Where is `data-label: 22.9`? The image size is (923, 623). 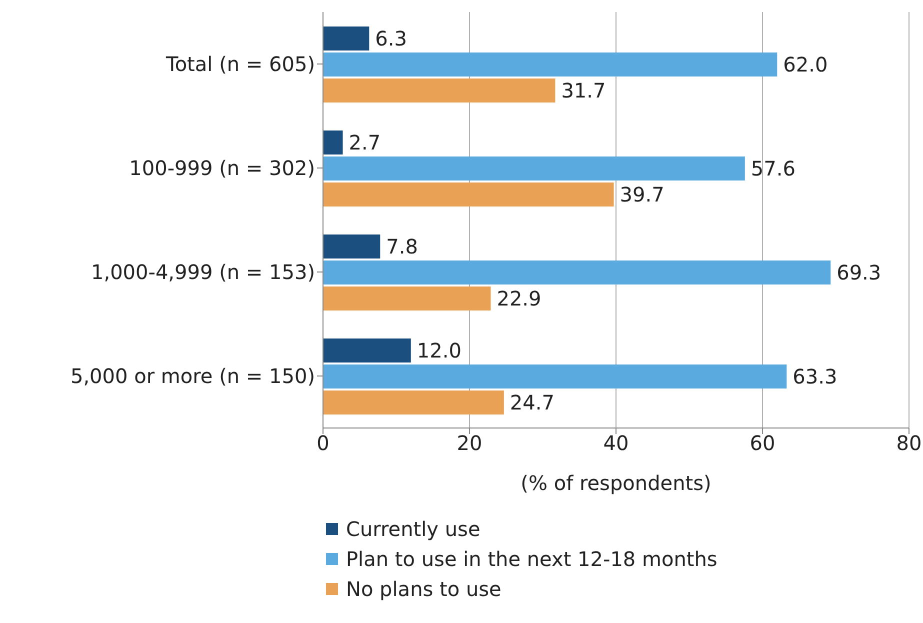
data-label: 22.9 is located at coordinates (519, 298).